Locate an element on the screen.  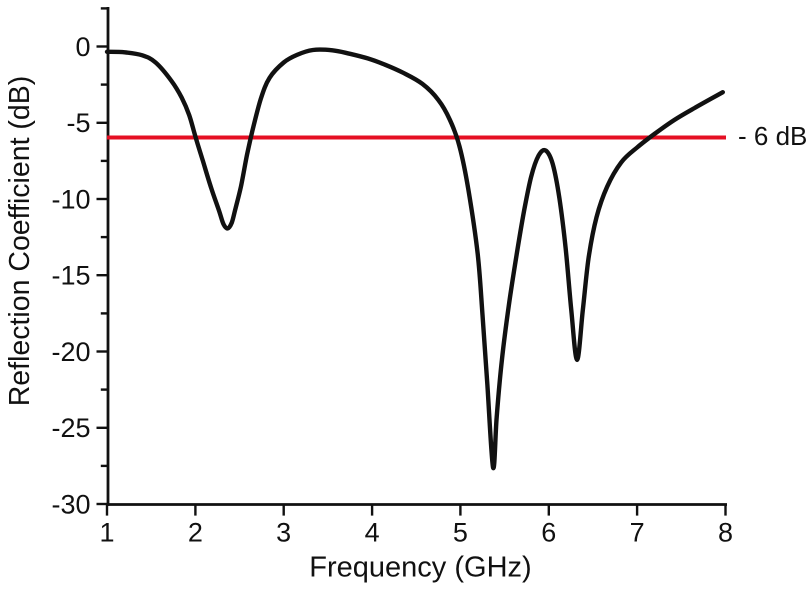
svg-text: 7 is located at coordinates (637, 533).